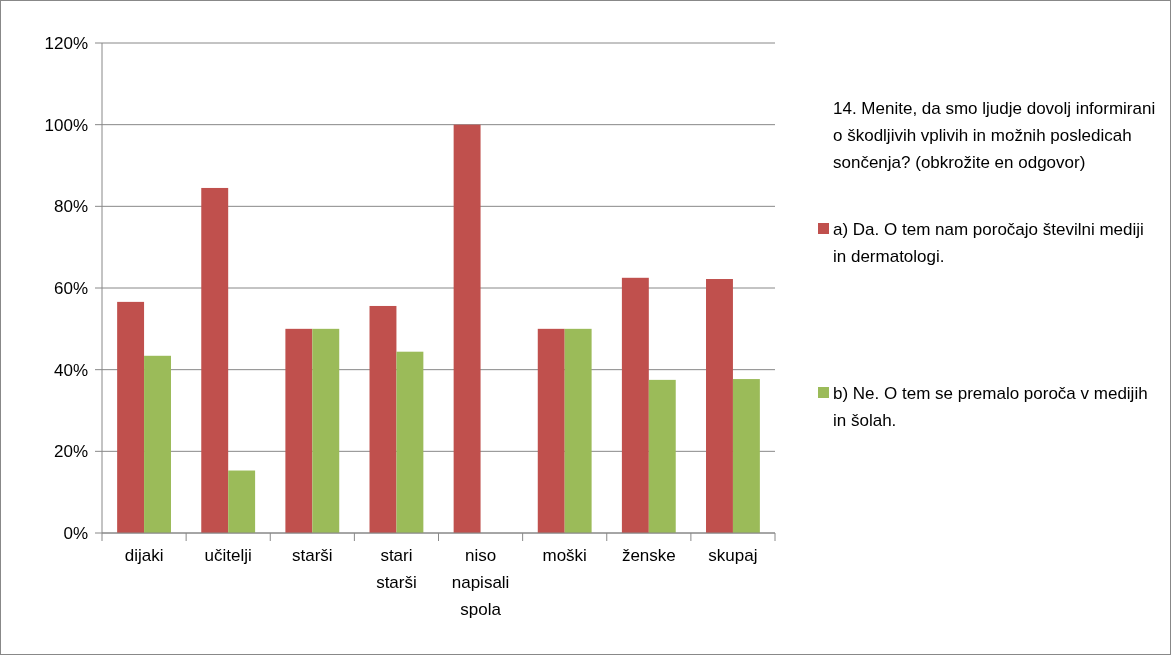 Image resolution: width=1171 pixels, height=655 pixels. I want to click on x-tick-label: moški, so click(564, 555).